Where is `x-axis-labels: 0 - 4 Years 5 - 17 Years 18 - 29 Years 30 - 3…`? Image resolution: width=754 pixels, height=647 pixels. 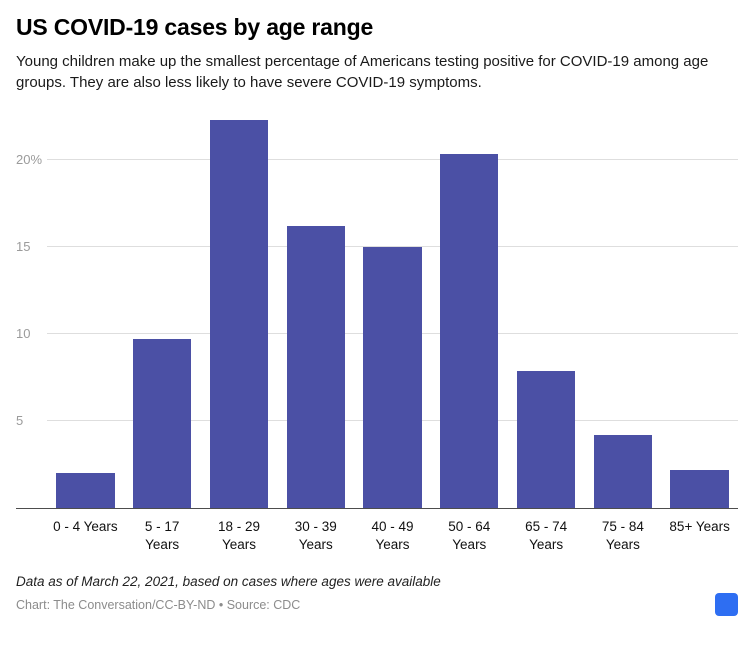
x-axis-labels: 0 - 4 Years 5 - 17 Years 18 - 29 Years 30 - 3… is located at coordinates (377, 536).